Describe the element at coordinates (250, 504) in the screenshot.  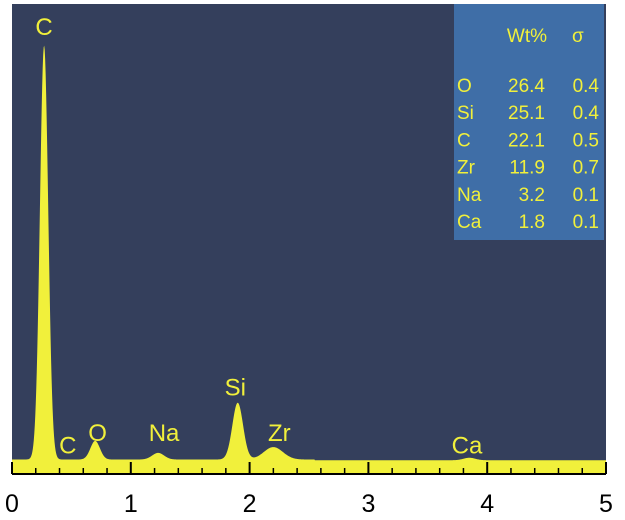
I see `x-tick-label: 2` at that location.